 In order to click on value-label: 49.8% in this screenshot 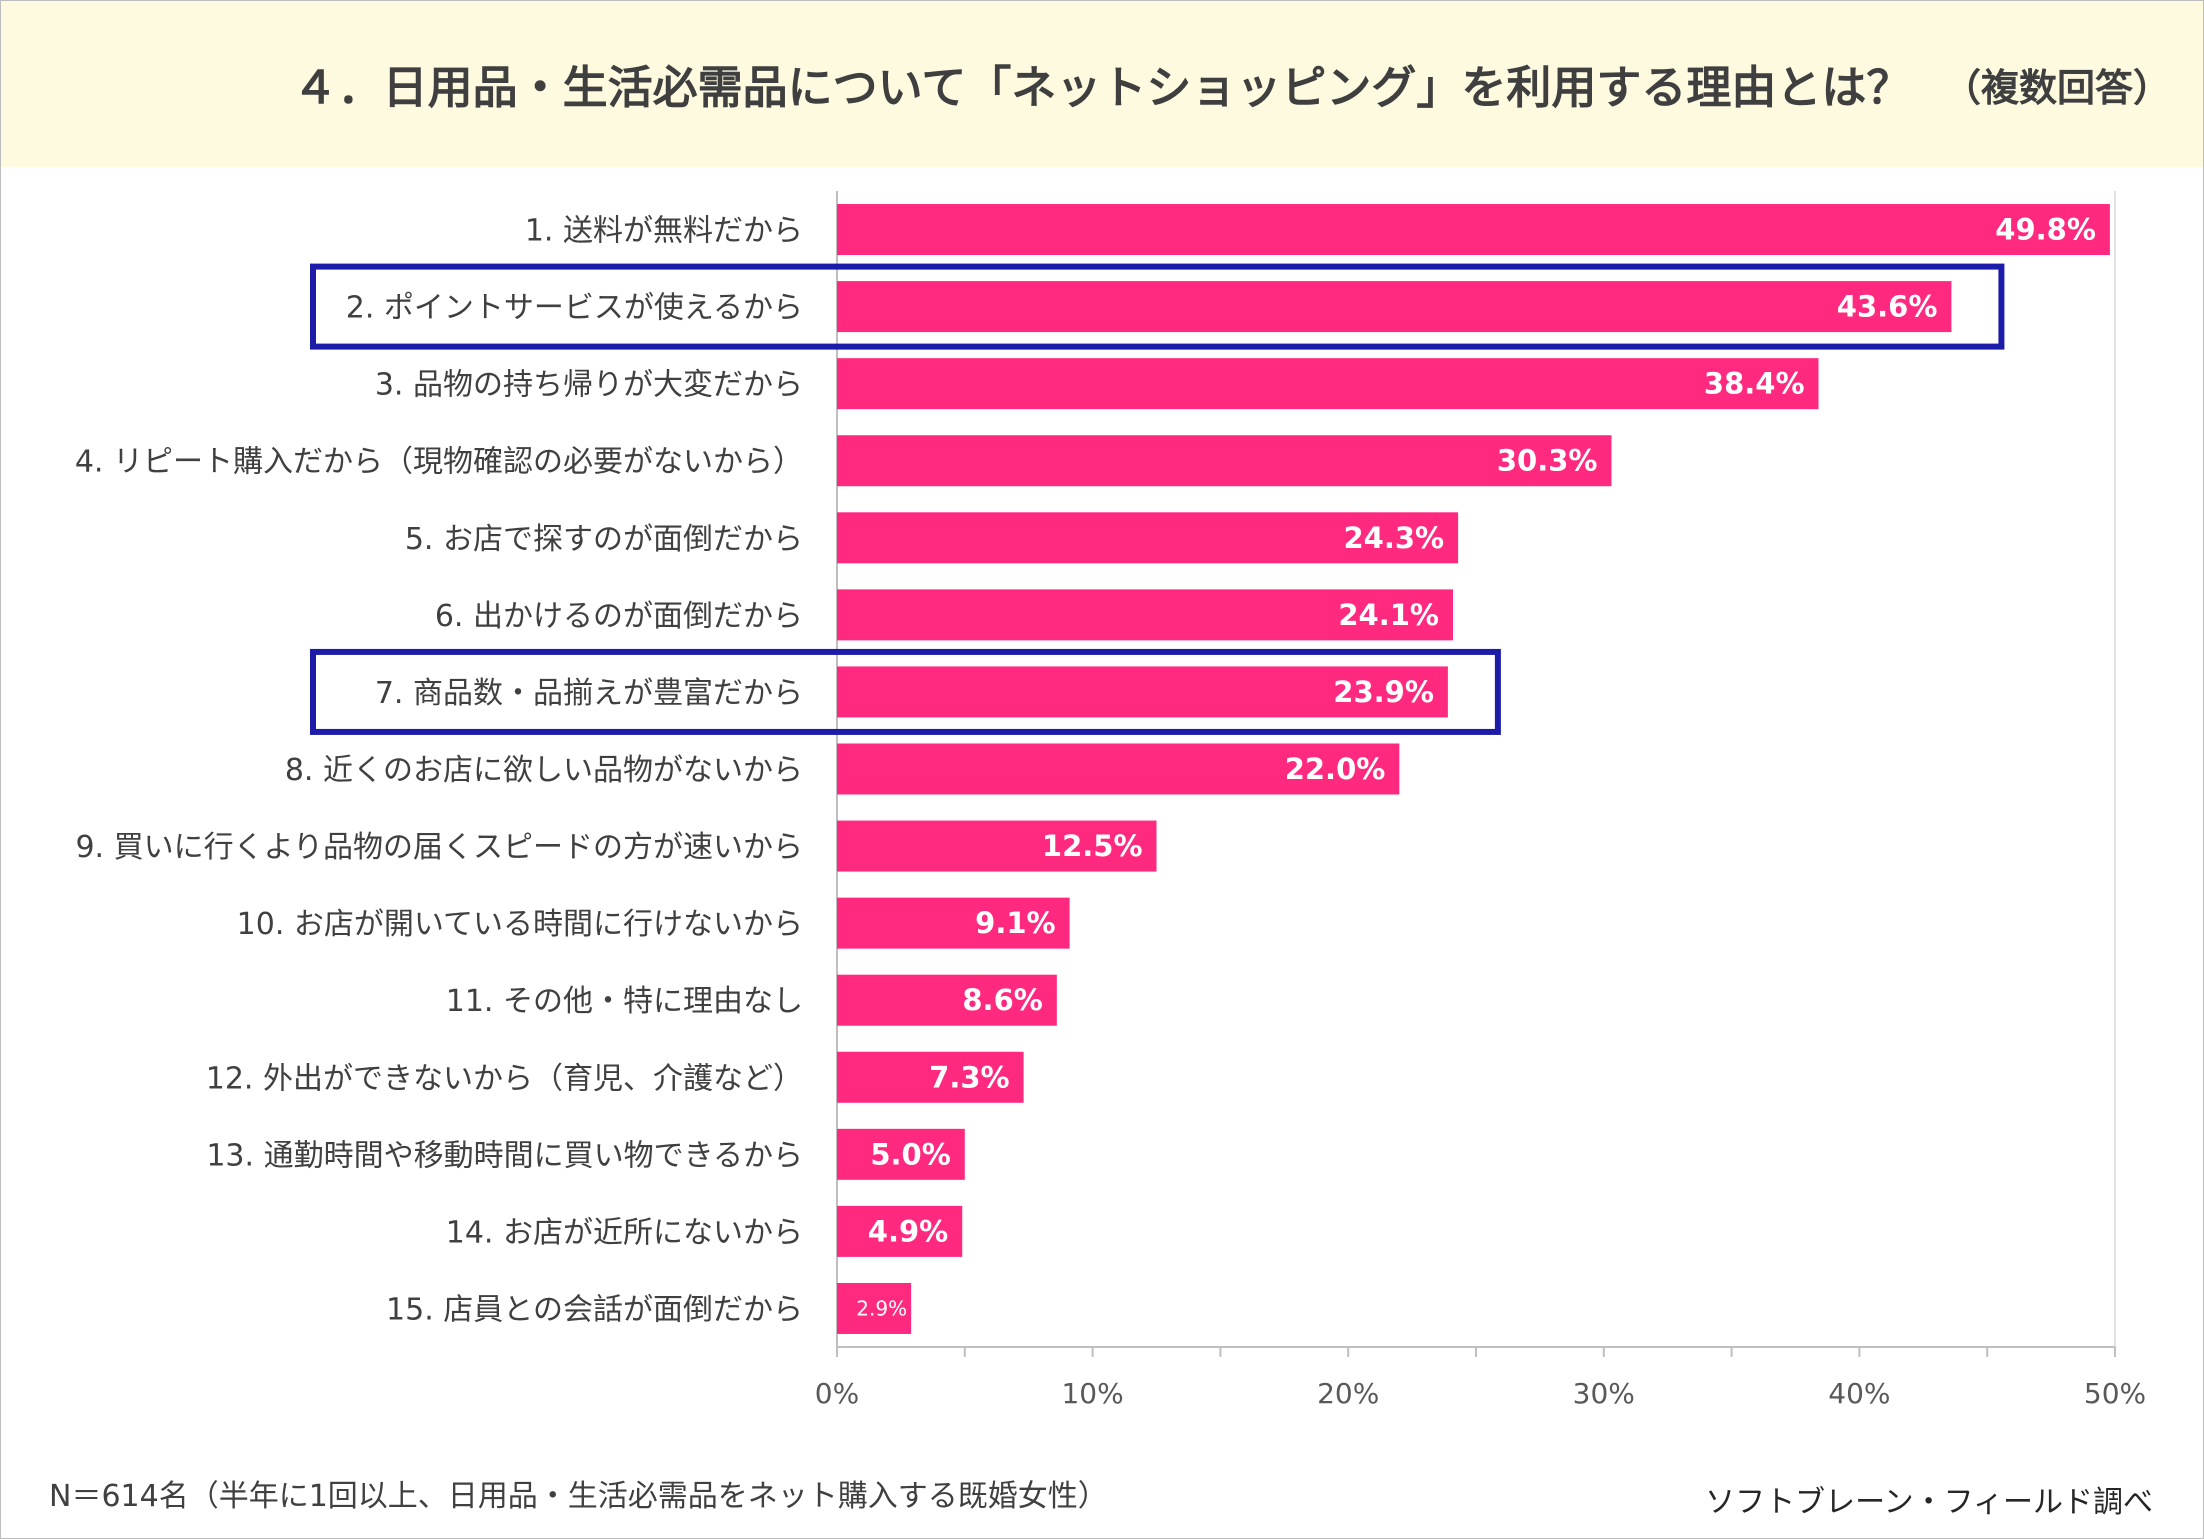, I will do `click(2045, 230)`.